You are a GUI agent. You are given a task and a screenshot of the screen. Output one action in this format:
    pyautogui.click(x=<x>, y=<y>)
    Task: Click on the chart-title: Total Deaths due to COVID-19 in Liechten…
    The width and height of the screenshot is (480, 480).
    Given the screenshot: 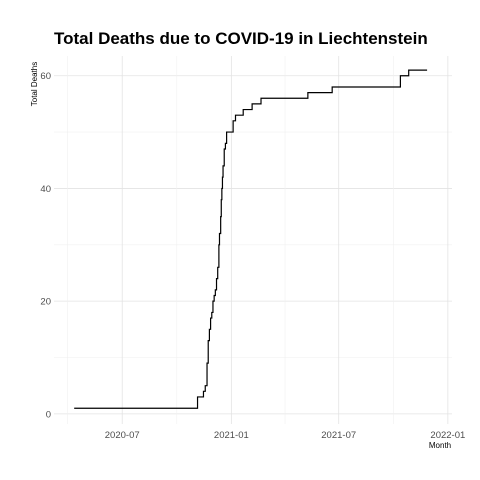 What is the action you would take?
    pyautogui.click(x=241, y=38)
    